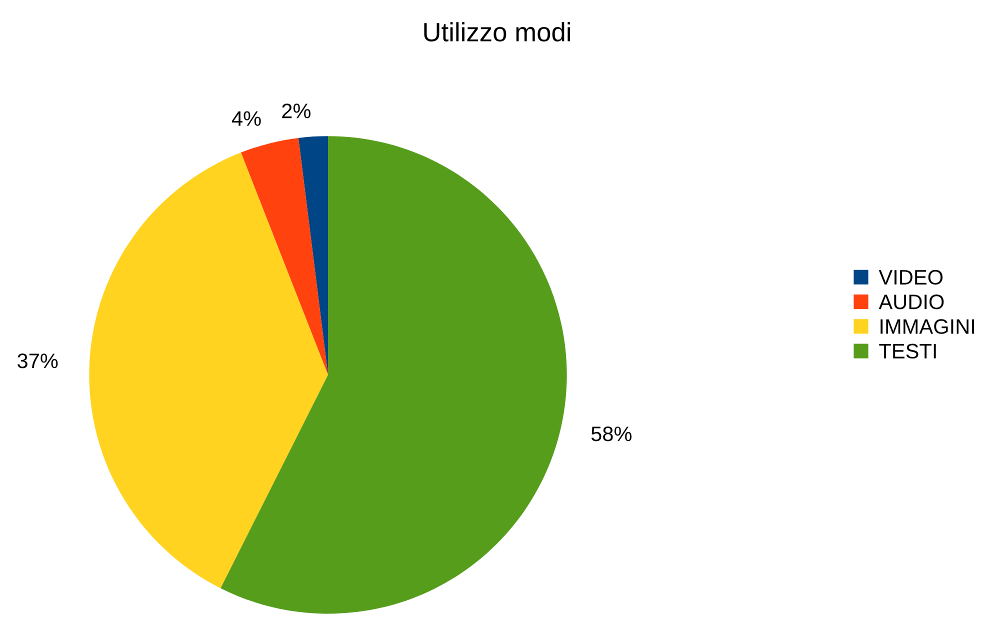 This screenshot has width=994, height=632. Describe the element at coordinates (911, 302) in the screenshot. I see `legend-label: AUDIO` at that location.